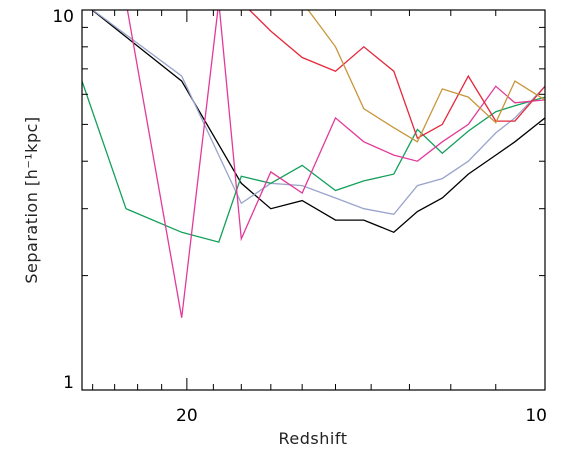 The height and width of the screenshot is (450, 567). Describe the element at coordinates (31, 199) in the screenshot. I see `y-axis-title: Separation [h⁻¹kpc]` at that location.